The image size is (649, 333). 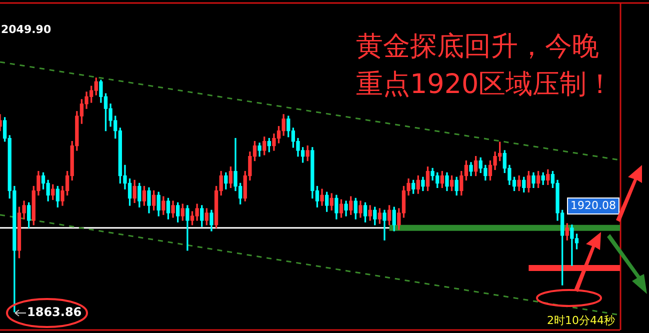 What do you see at coordinates (54, 312) in the screenshot?
I see `annotation: 1863.86` at bounding box center [54, 312].